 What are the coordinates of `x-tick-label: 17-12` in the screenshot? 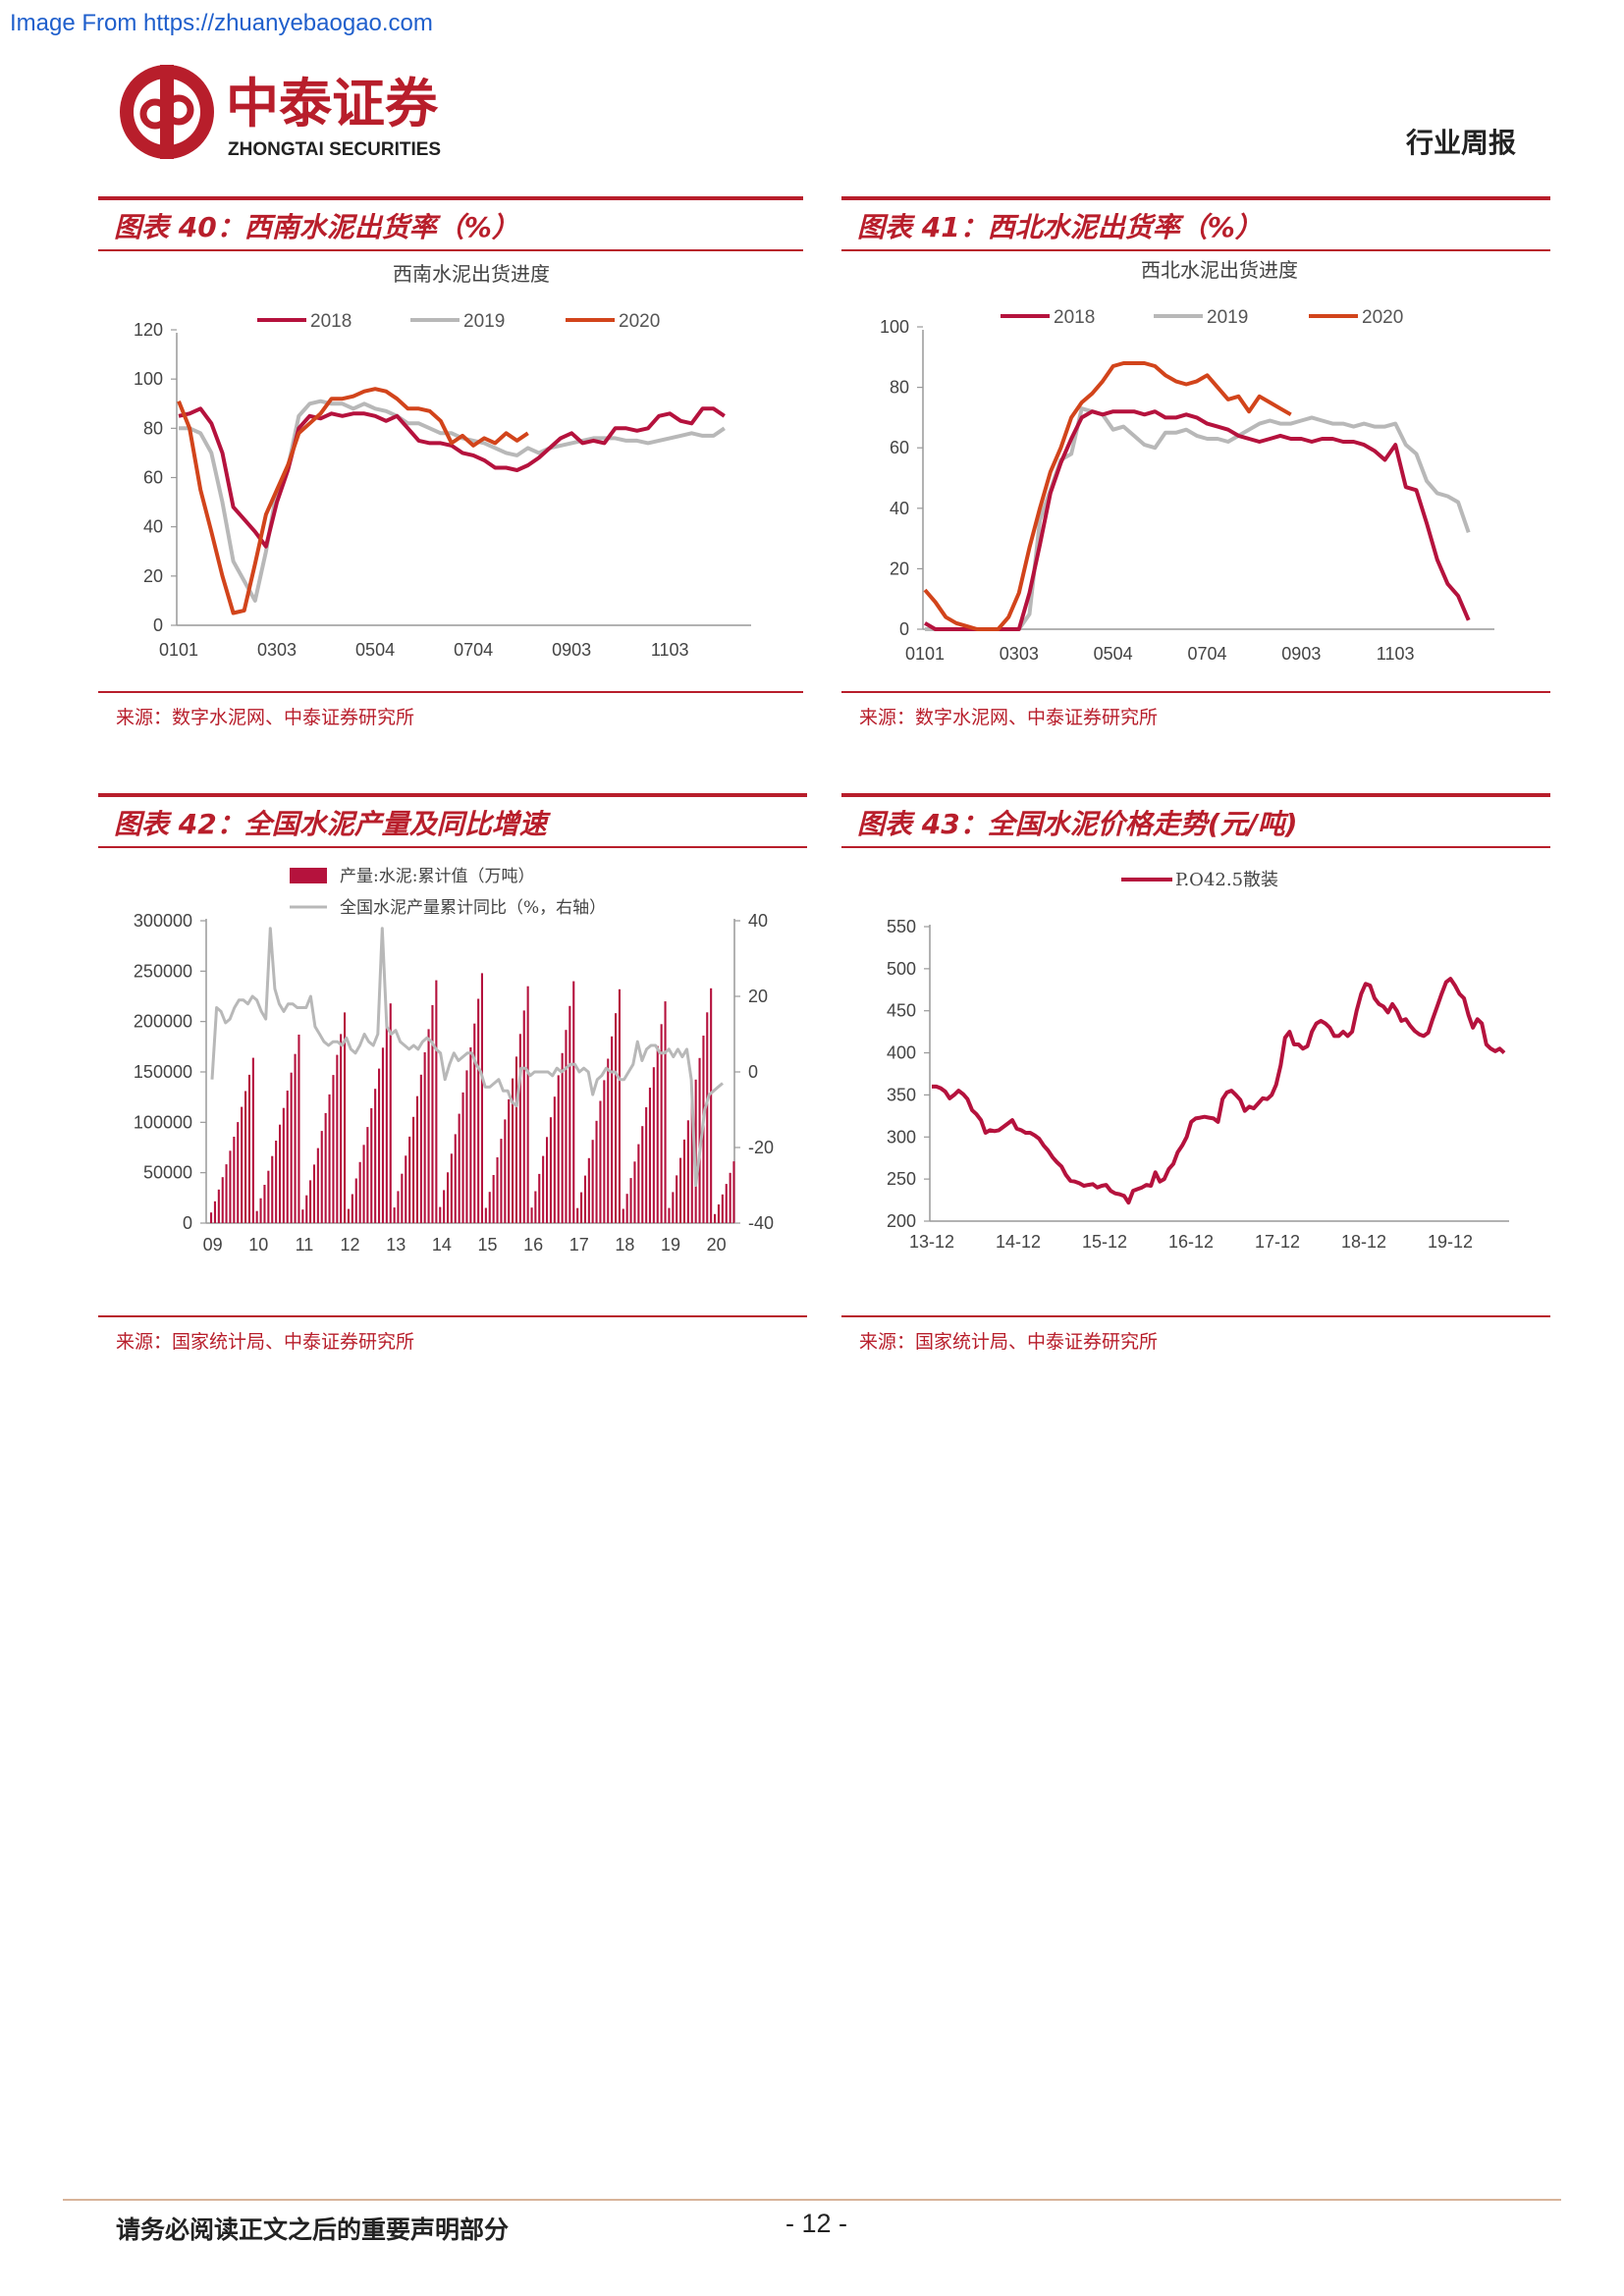 It's located at (1277, 1242).